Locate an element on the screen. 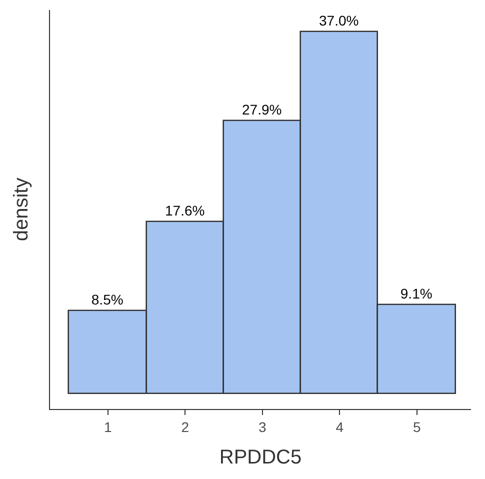 The image size is (485, 479). data-label: 37.0% is located at coordinates (339, 20).